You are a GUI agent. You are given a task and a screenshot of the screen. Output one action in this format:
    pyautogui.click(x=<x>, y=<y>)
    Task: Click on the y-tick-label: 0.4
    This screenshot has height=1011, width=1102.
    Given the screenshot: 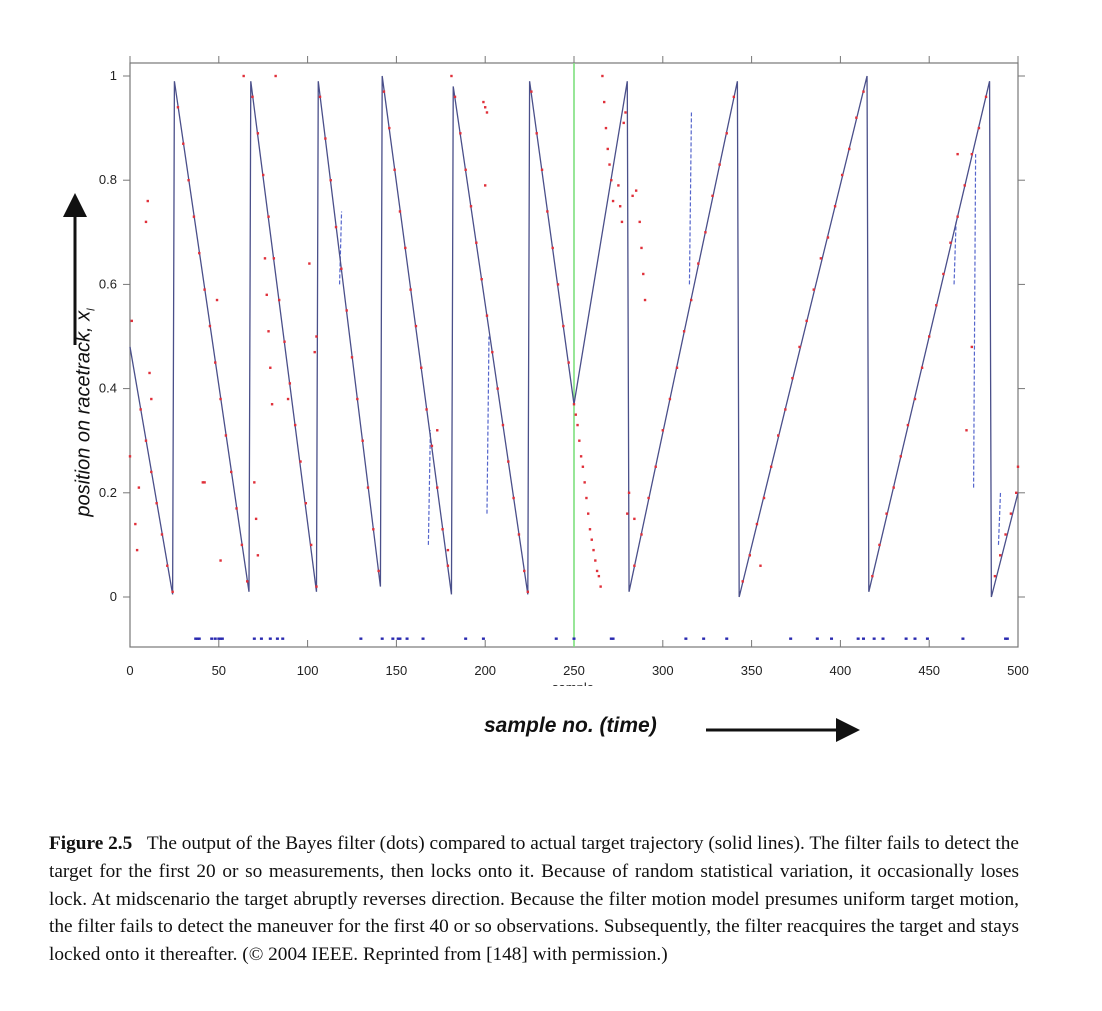 What is the action you would take?
    pyautogui.click(x=108, y=388)
    